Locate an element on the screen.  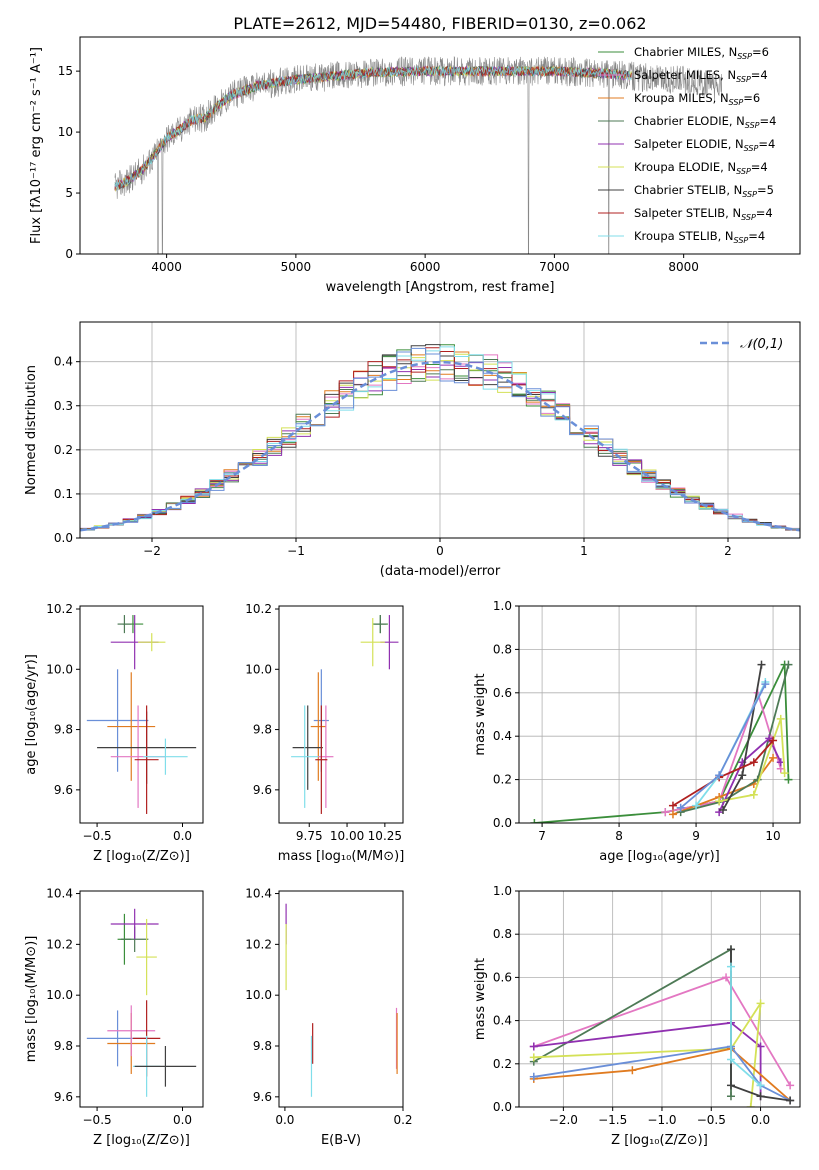
legend-entry-label: Chabrier MILES, NSSP=6 is located at coordinates (701, 53).